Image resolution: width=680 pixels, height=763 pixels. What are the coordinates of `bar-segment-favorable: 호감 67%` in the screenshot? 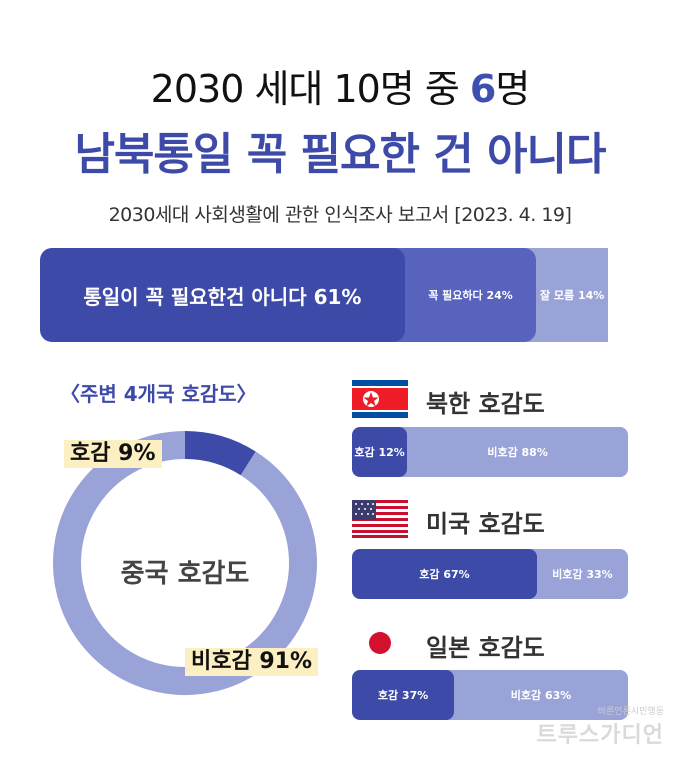 It's located at (444, 574).